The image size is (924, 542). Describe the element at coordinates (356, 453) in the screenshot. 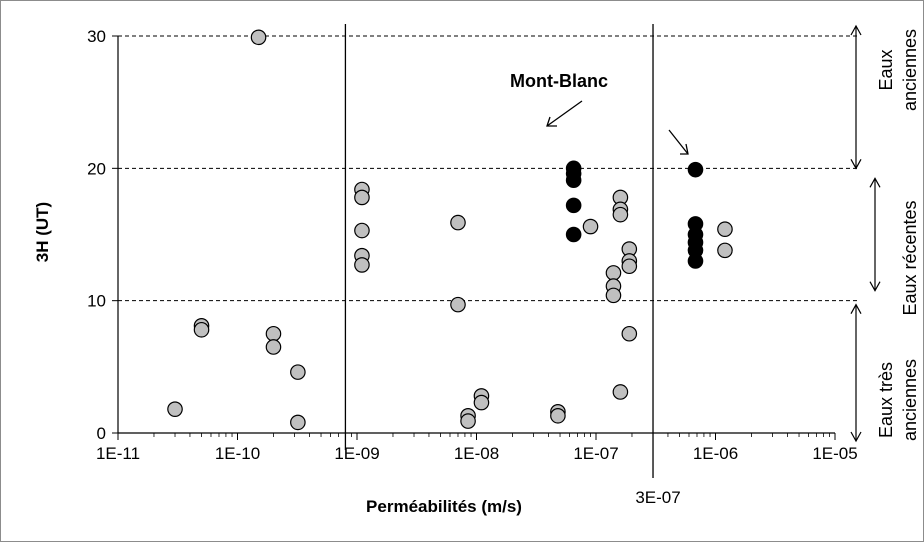

I see `x-tick-label-1E-09: 1E-09` at that location.